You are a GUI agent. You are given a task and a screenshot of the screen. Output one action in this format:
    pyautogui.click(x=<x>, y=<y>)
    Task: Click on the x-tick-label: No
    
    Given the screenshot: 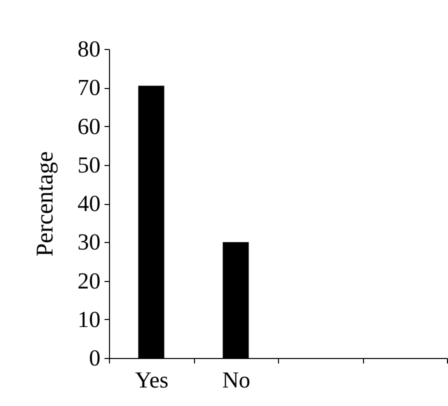 What is the action you would take?
    pyautogui.click(x=236, y=380)
    